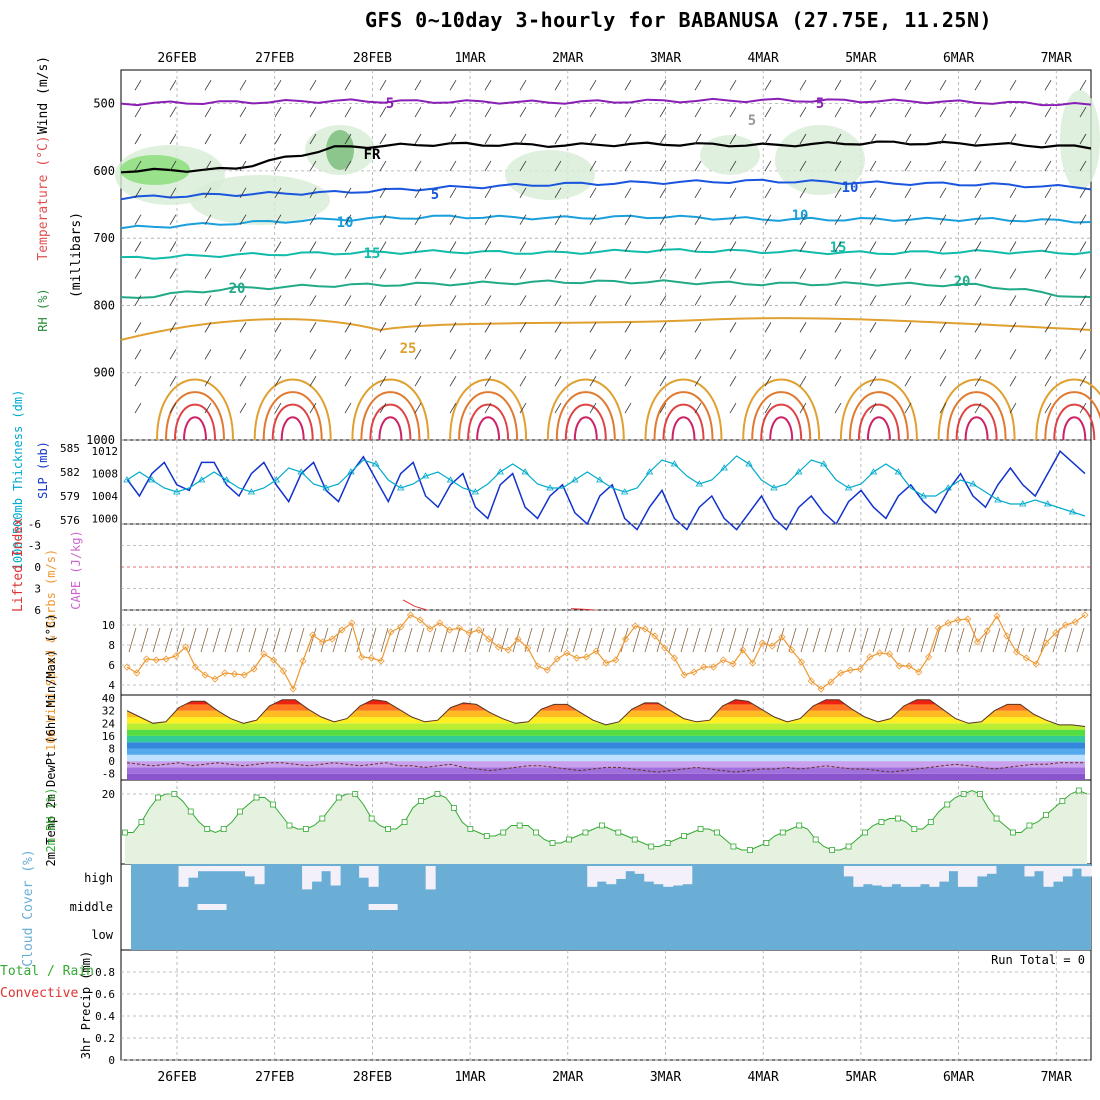 Image resolution: width=1100 pixels, height=1100 pixels. What do you see at coordinates (606, 713) in the screenshot?
I see `temp-line` at bounding box center [606, 713].